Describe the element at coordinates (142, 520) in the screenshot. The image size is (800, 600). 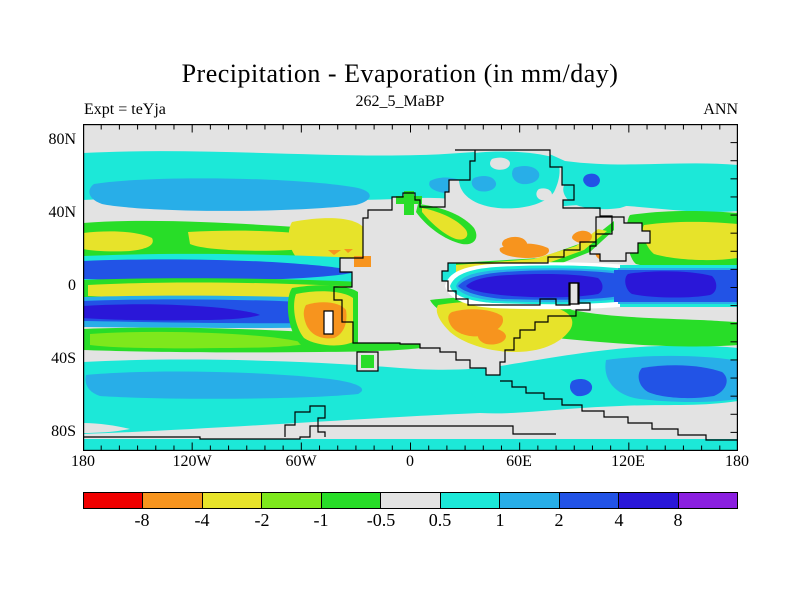
I see `colorbar-tick: -8` at that location.